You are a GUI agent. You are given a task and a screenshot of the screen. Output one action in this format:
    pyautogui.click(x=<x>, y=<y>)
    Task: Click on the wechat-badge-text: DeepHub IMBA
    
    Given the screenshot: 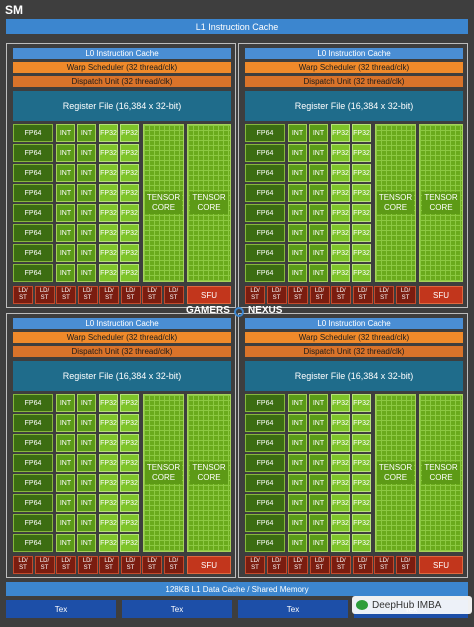 What is the action you would take?
    pyautogui.click(x=407, y=605)
    